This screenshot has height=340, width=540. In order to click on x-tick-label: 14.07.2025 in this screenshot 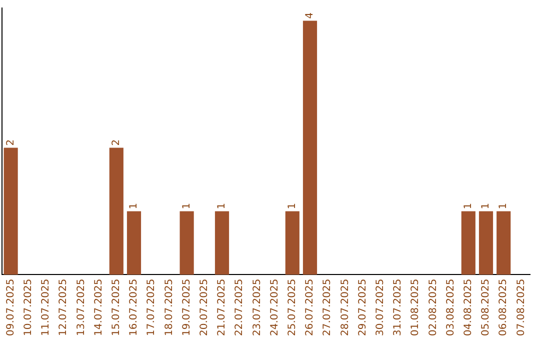, I will do `click(98, 307)`.